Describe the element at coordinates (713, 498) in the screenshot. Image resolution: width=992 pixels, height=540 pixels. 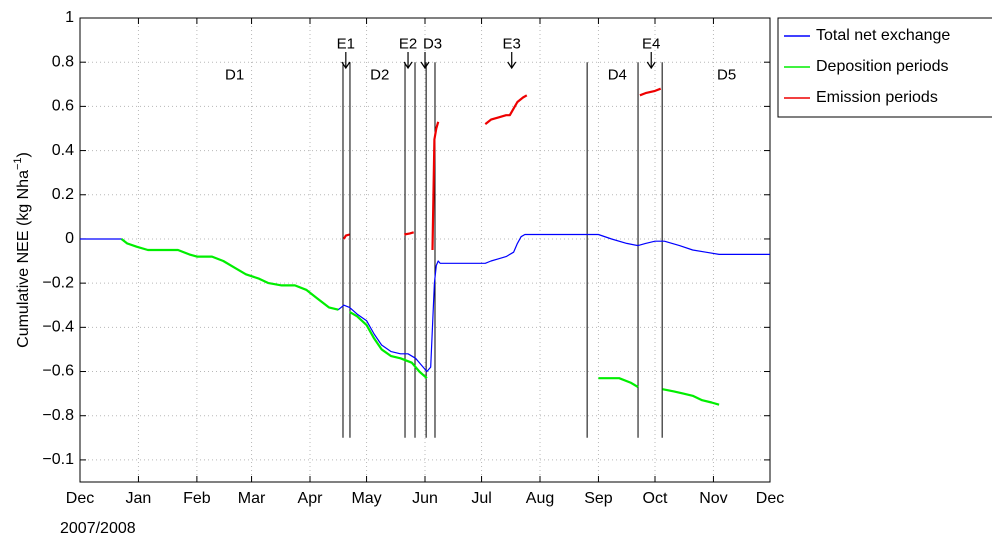
I see `x-tick-label: Nov` at that location.